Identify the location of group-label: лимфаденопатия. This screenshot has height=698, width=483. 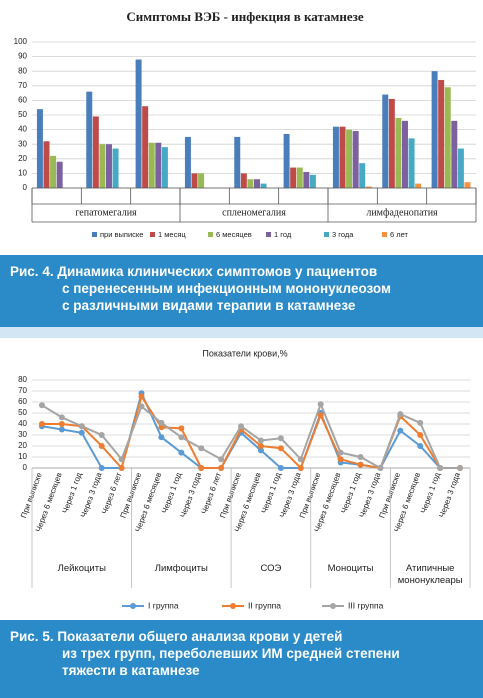
(402, 212).